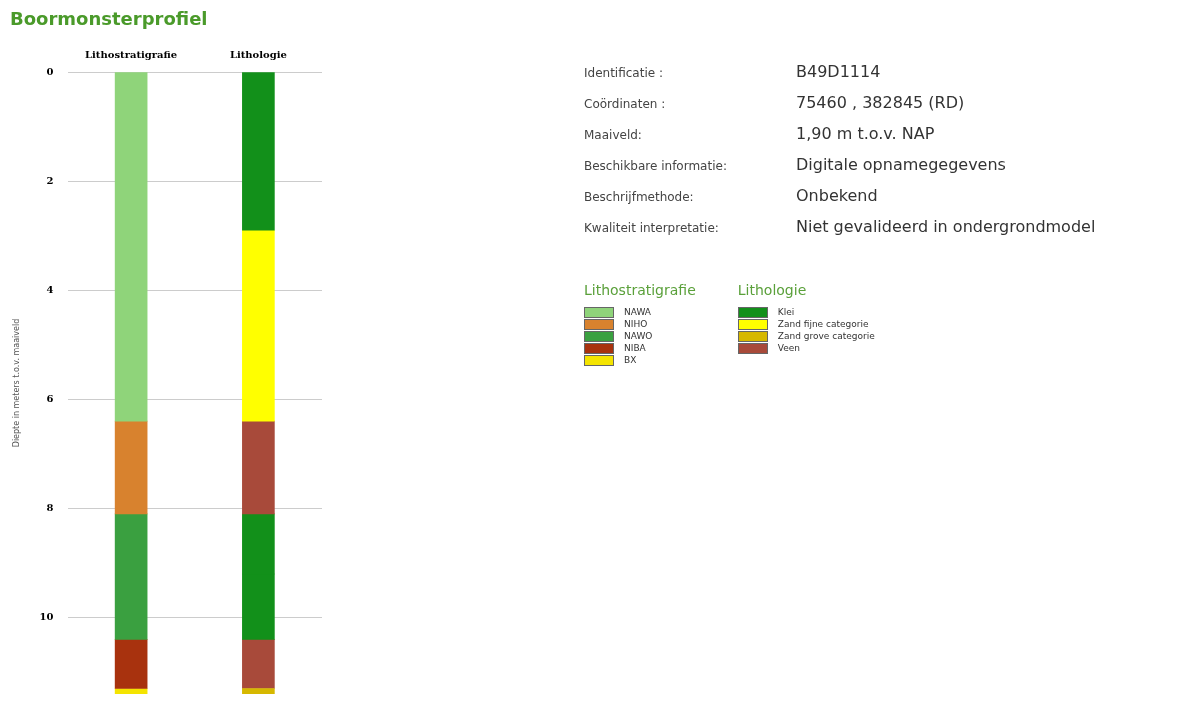 The height and width of the screenshot is (726, 1189). I want to click on chart-title: Boormonsterprofiel, so click(109, 18).